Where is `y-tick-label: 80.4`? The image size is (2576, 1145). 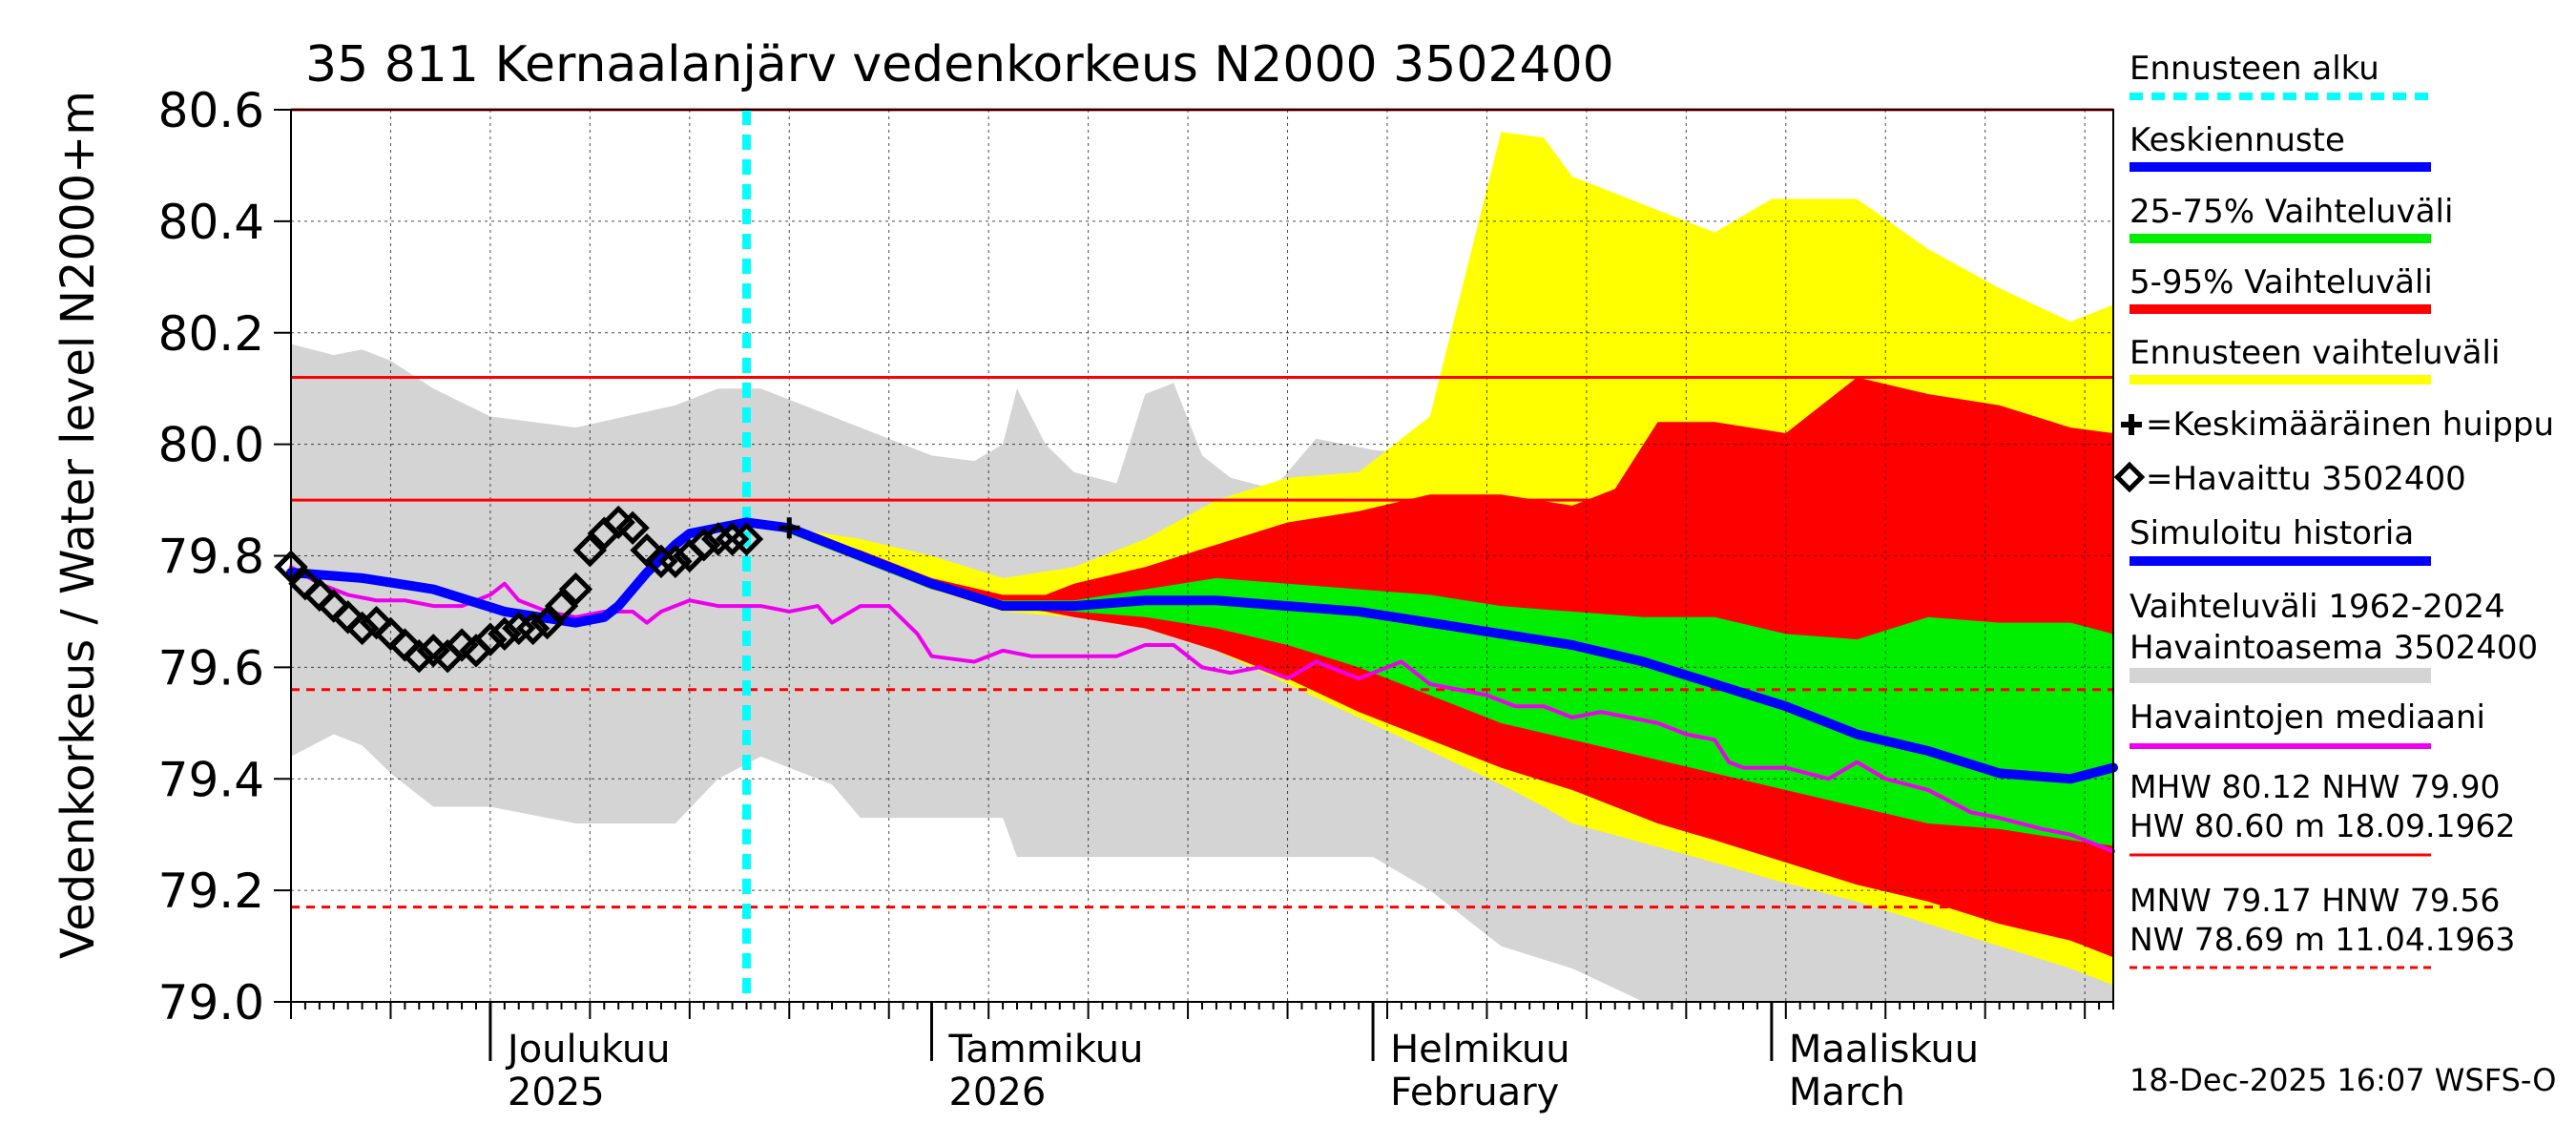 y-tick-label: 80.4 is located at coordinates (211, 222).